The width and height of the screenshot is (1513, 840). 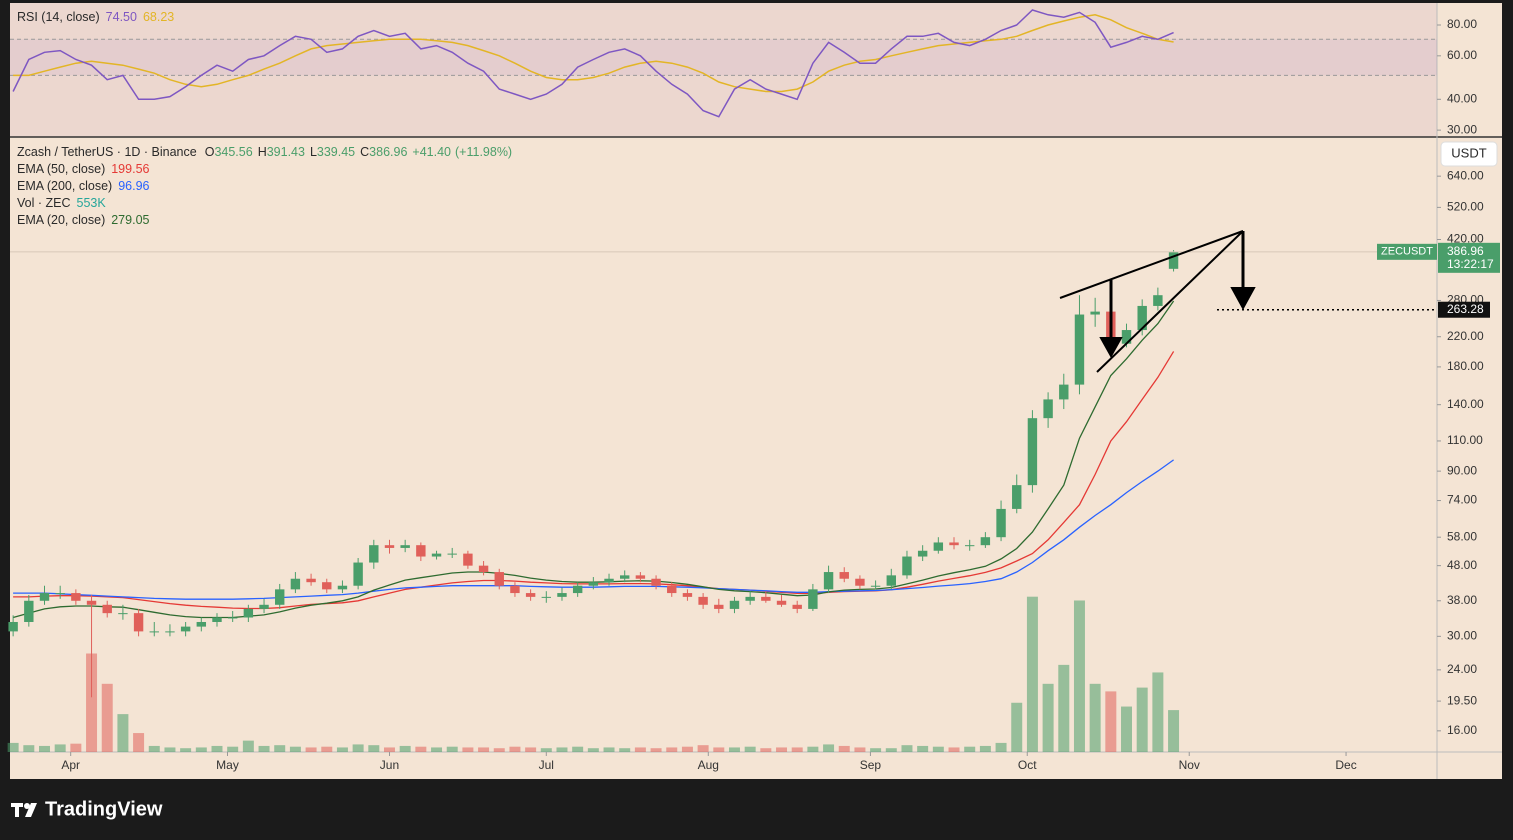 I want to click on legend-part: +41.40, so click(x=431, y=152).